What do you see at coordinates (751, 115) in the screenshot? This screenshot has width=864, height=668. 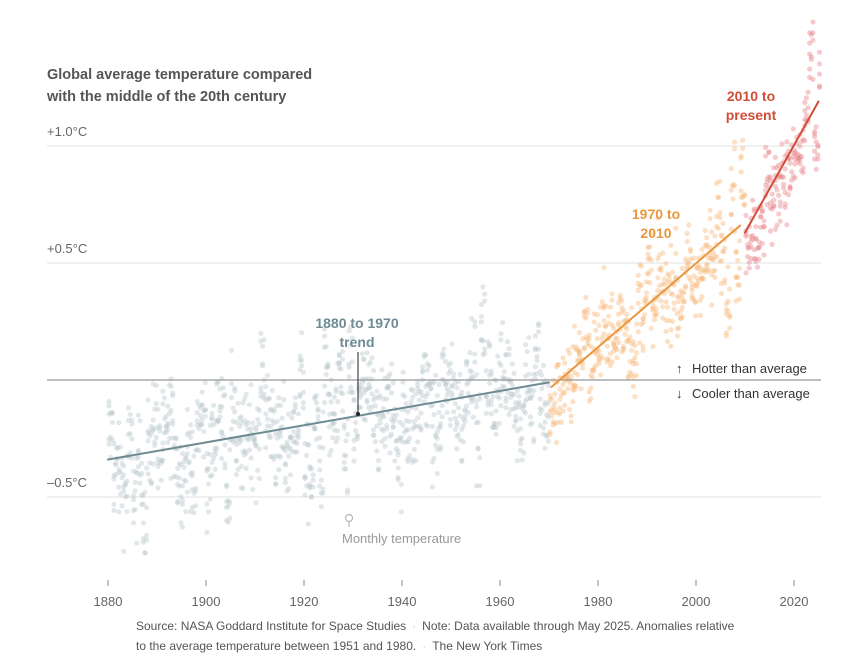 I see `annotation-2010-present-line-2: present` at bounding box center [751, 115].